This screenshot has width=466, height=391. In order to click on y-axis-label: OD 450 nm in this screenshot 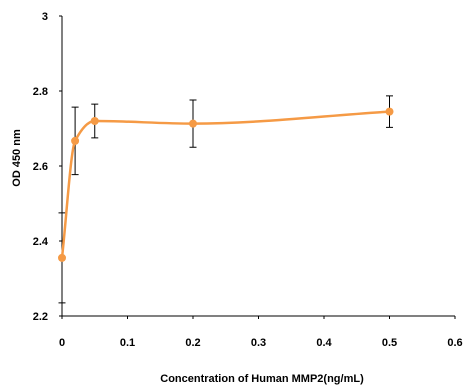, I will do `click(17, 158)`.